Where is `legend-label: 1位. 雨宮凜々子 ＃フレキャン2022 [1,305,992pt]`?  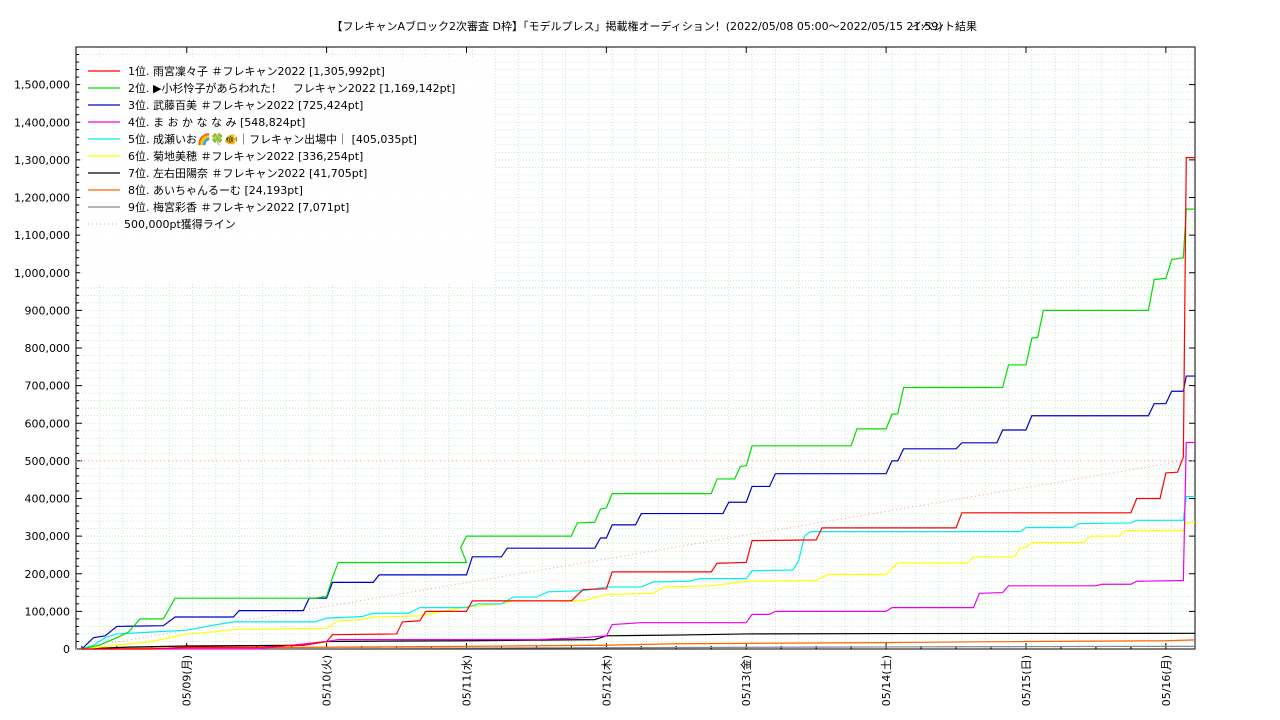
legend-label: 1位. 雨宮凜々子 ＃フレキャン2022 [1,305,992pt] is located at coordinates (256, 71).